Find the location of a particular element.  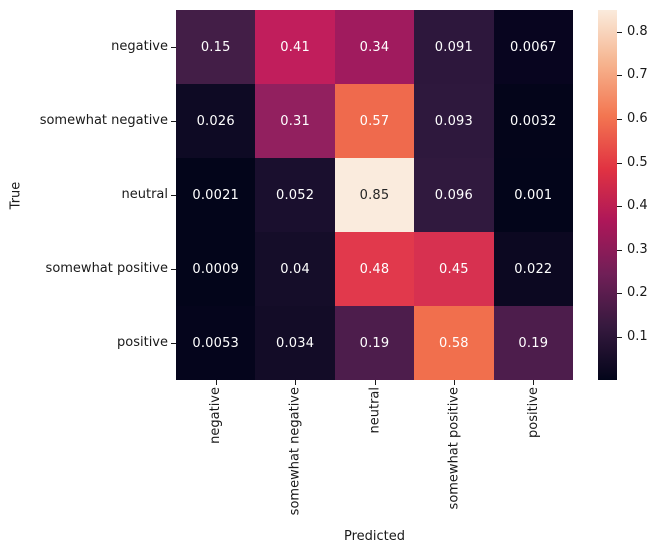

heatmap-cell: 0.026 is located at coordinates (216, 121).